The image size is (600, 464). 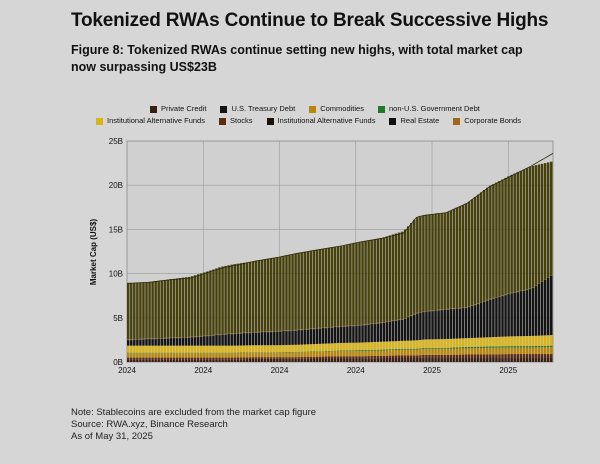 What do you see at coordinates (381, 109) in the screenshot?
I see `legend-swatch` at bounding box center [381, 109].